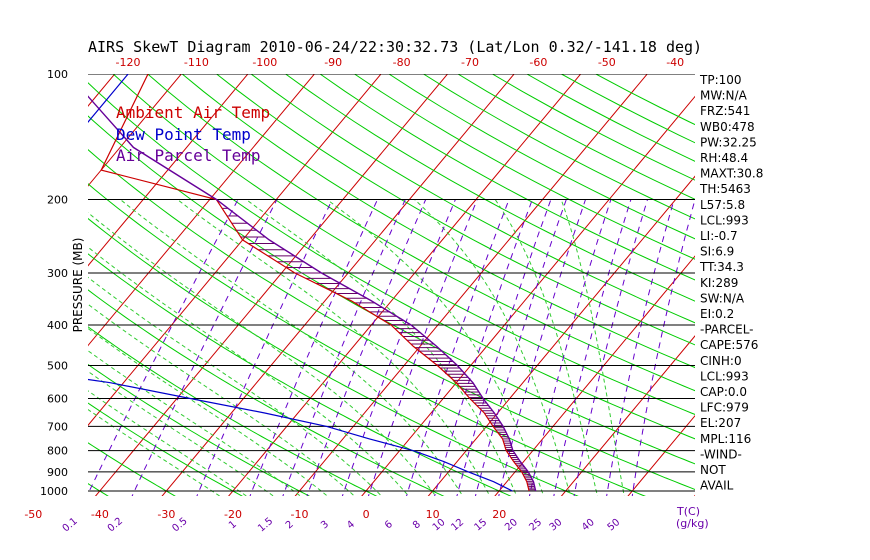 The height and width of the screenshot is (560, 870). What do you see at coordinates (722, 298) in the screenshot?
I see `stat-item: SW:N/A` at bounding box center [722, 298].